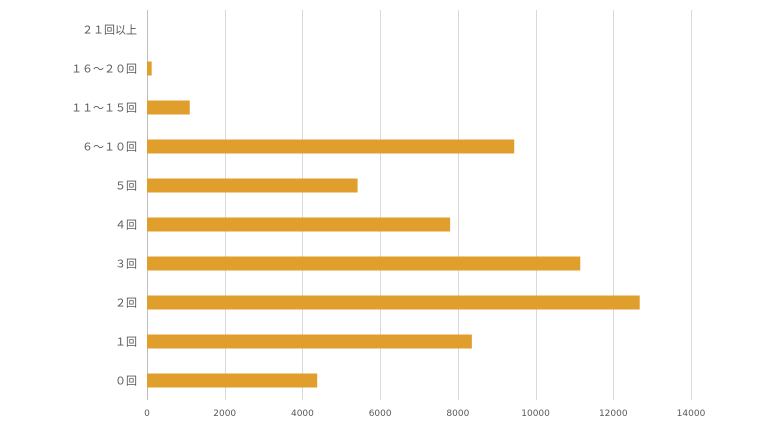 The width and height of the screenshot is (784, 433). I want to click on category-label: ６〜１０回, so click(109, 147).